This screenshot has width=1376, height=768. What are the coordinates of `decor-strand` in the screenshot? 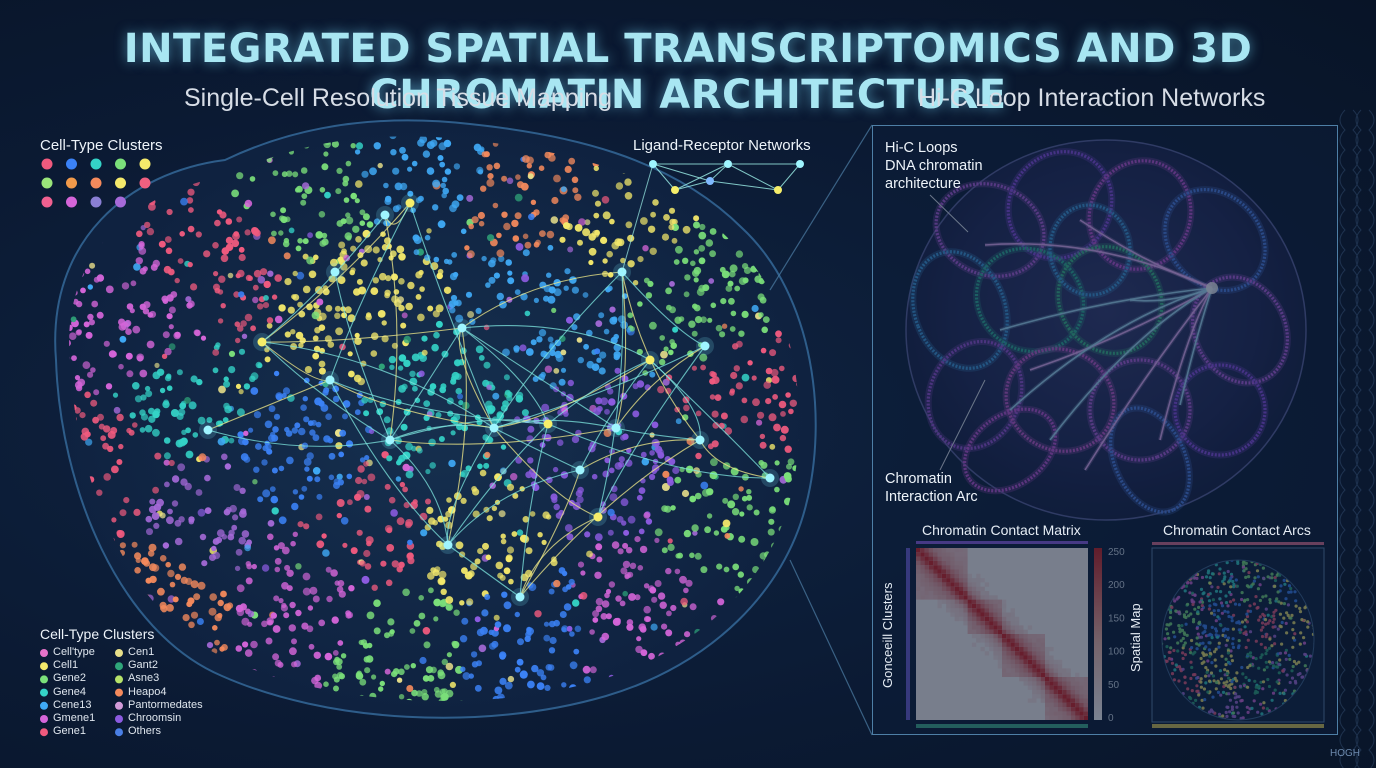 It's located at (1371, 438).